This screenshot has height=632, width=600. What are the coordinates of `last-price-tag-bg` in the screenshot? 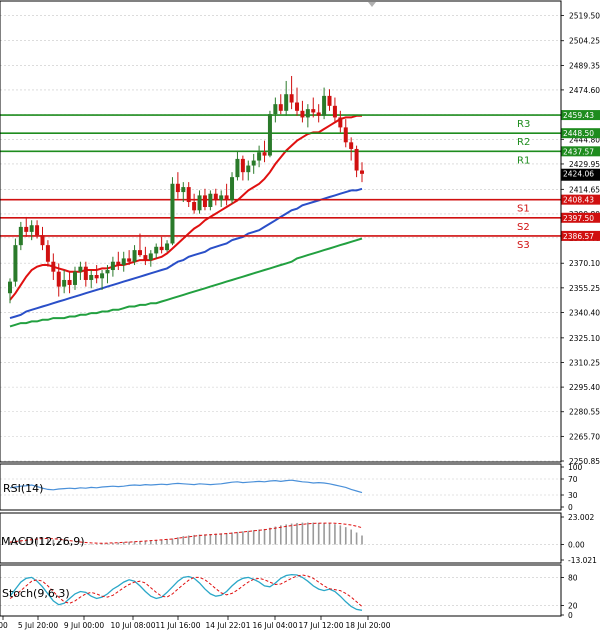 It's located at (580, 174).